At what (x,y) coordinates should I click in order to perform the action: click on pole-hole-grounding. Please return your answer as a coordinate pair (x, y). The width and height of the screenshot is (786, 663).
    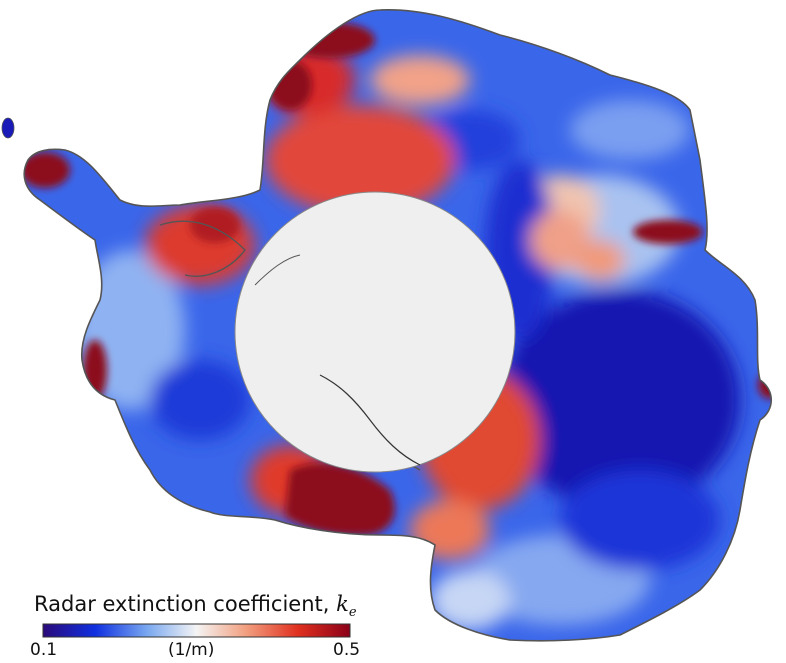
    Looking at the image, I should click on (277, 270).